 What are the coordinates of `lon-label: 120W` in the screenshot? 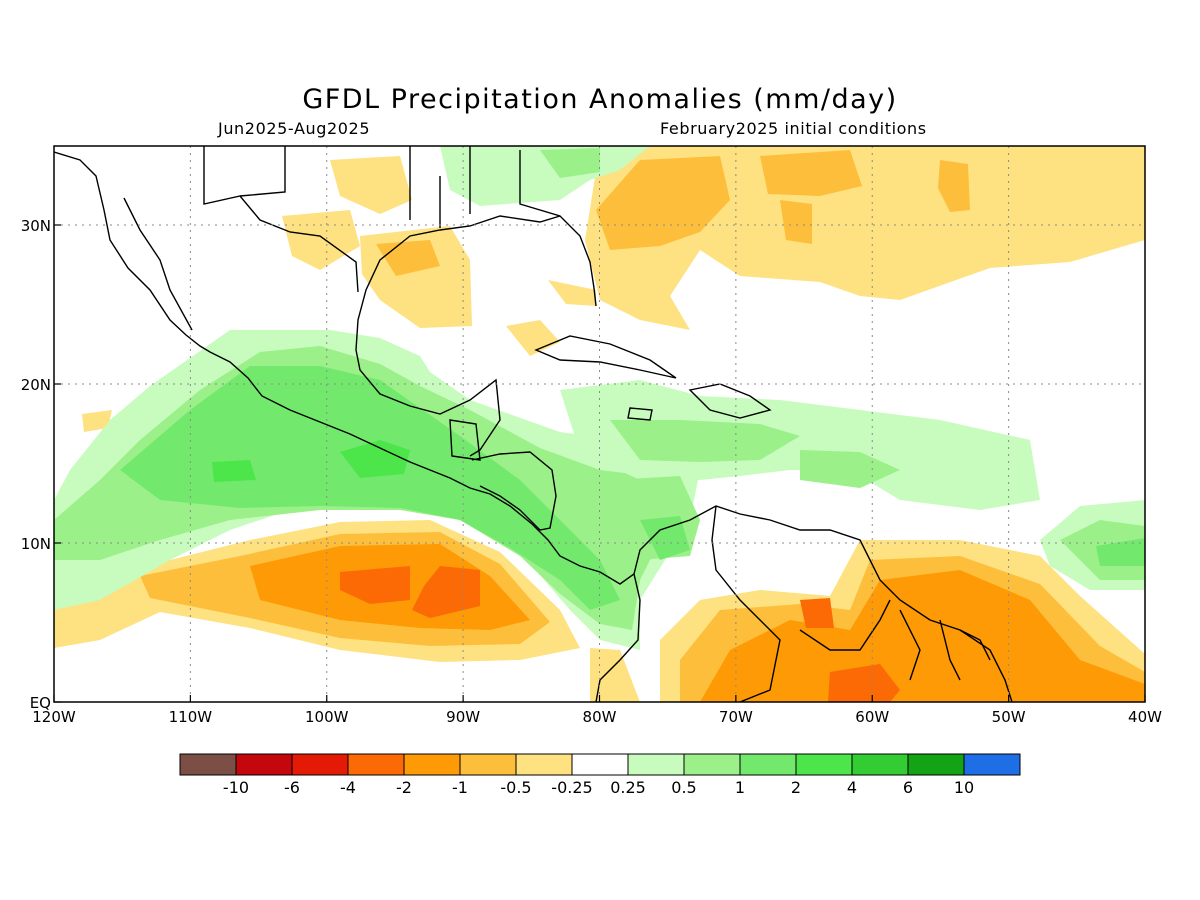 It's located at (54, 717).